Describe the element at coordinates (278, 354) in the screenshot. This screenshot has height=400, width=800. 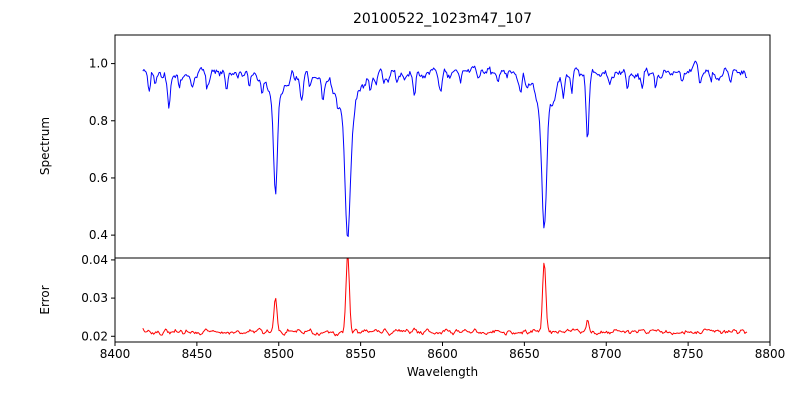
I see `svg-text: 8500` at that location.